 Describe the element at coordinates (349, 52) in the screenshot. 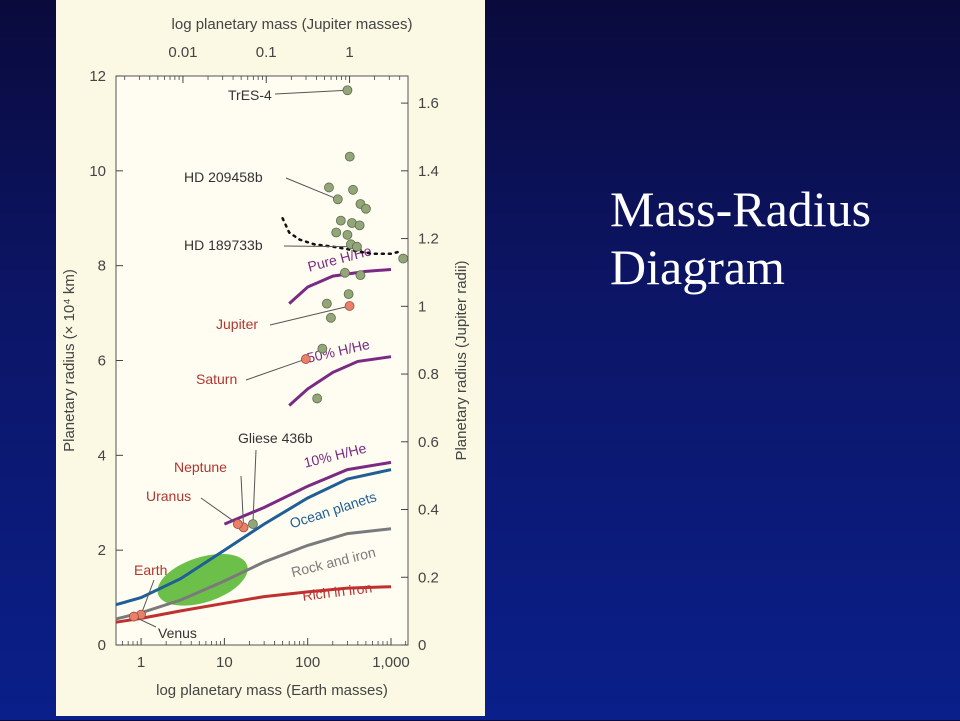

I see `x2-tick-label: 1` at that location.